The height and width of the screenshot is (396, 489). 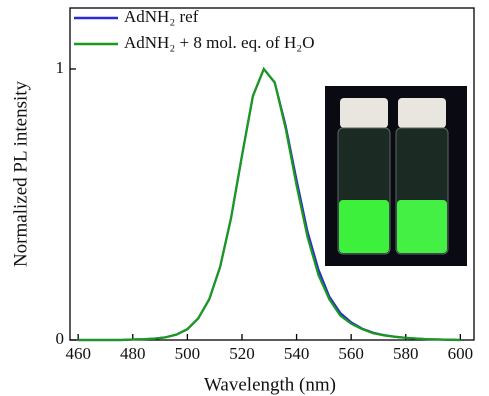 What do you see at coordinates (351, 353) in the screenshot?
I see `x-tick-label: 560` at bounding box center [351, 353].